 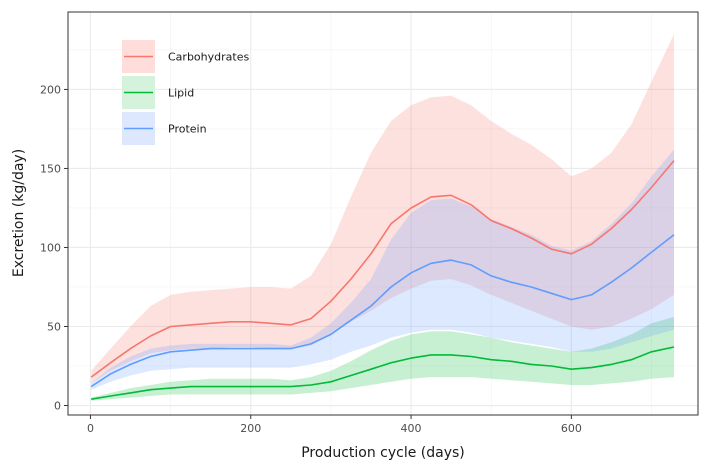 I want to click on lipid-band, so click(x=382, y=359).